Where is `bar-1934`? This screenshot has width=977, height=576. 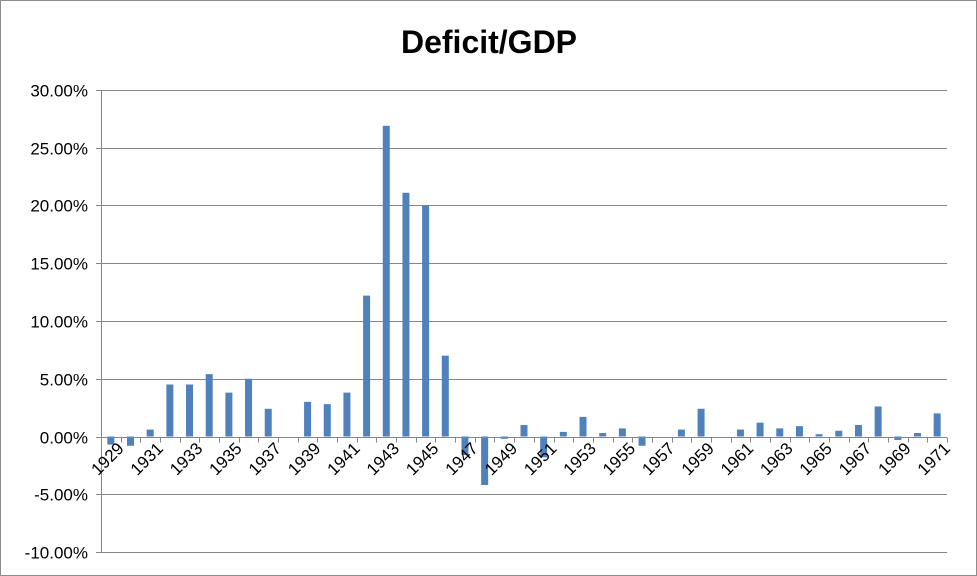 bar-1934 is located at coordinates (209, 405).